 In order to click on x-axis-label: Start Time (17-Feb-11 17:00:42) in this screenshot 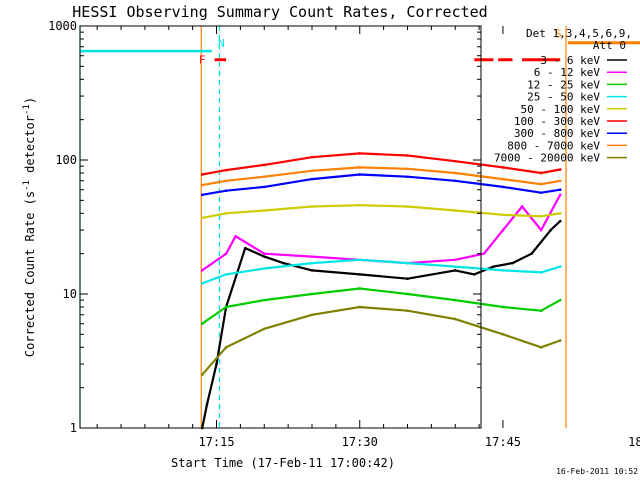, I will do `click(283, 463)`.